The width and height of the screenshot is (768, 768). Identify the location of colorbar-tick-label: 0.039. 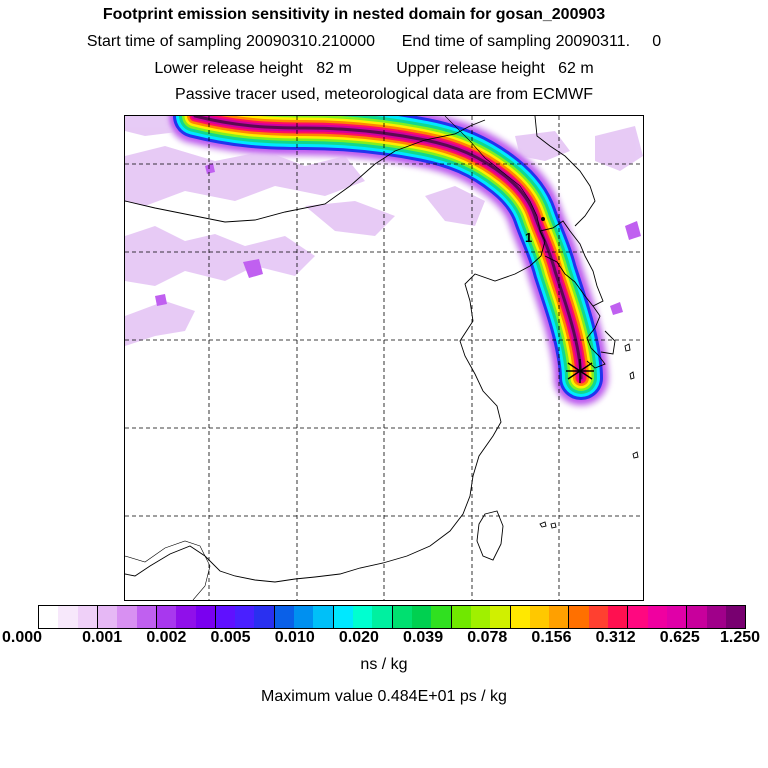
(423, 637).